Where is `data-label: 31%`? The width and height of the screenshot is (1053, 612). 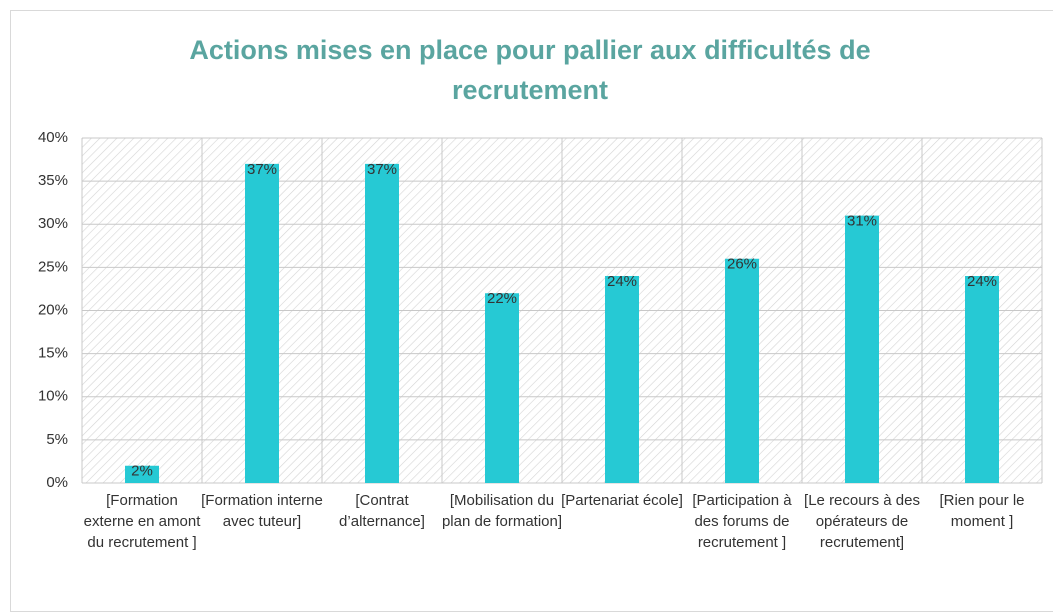
data-label: 31% is located at coordinates (862, 221).